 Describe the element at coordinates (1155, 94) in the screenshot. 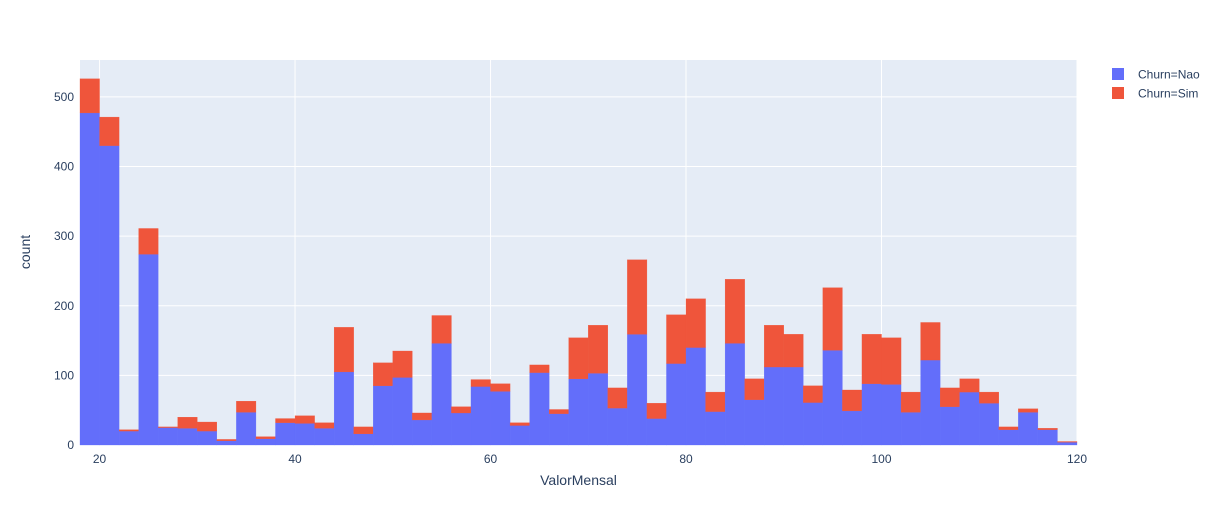

I see `legend-item-churn-sim: Churn=Sim` at that location.